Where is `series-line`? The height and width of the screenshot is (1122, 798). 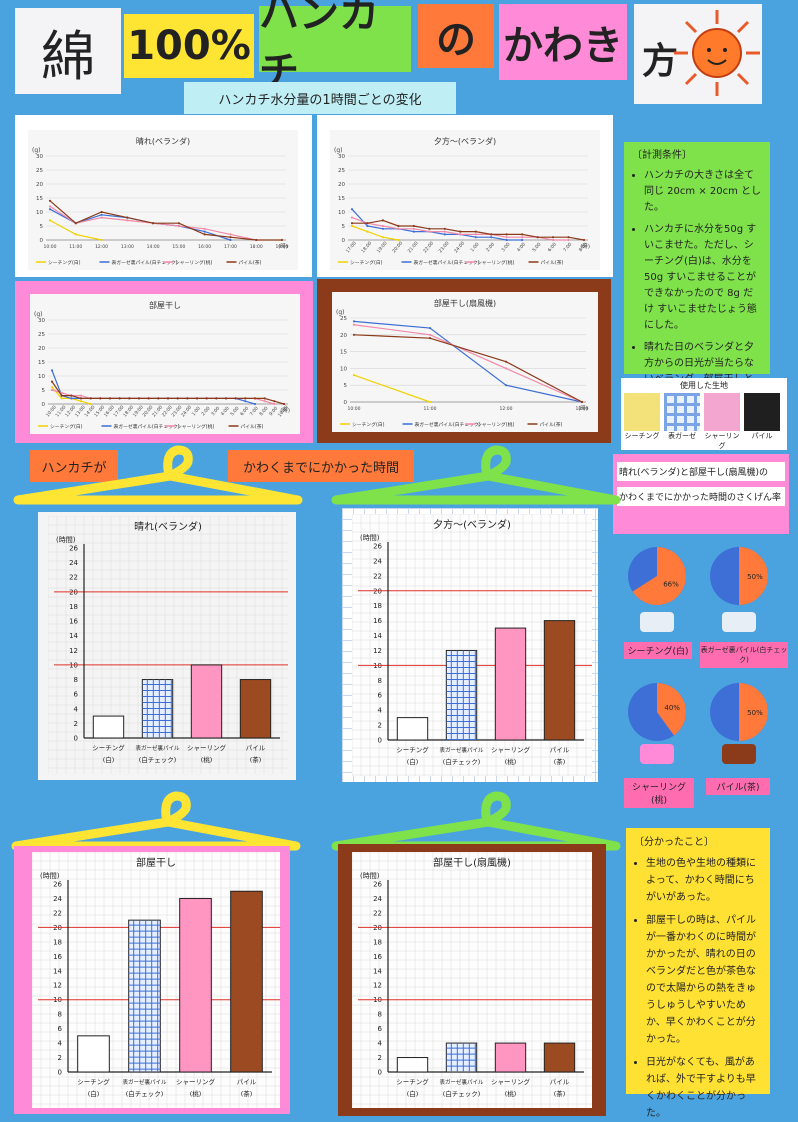 series-line is located at coordinates (165, 220).